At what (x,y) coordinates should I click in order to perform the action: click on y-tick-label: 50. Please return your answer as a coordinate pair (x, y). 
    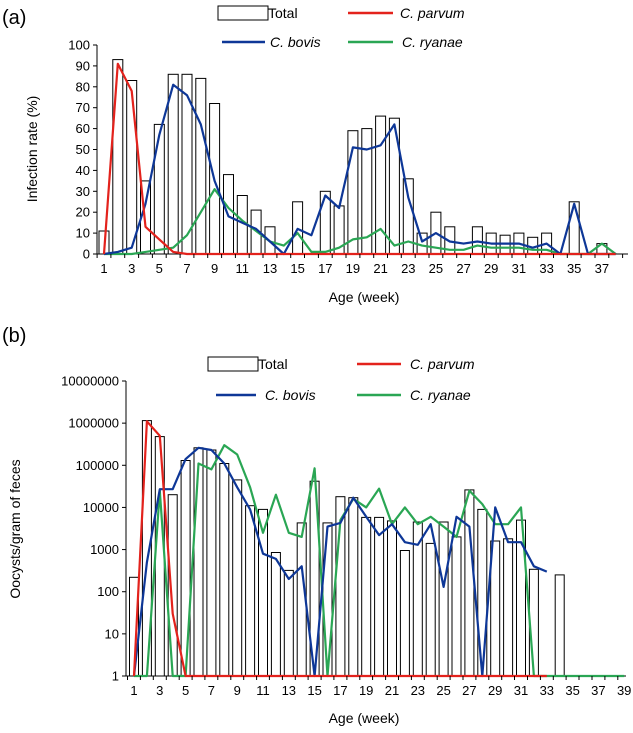
    Looking at the image, I should click on (83, 149).